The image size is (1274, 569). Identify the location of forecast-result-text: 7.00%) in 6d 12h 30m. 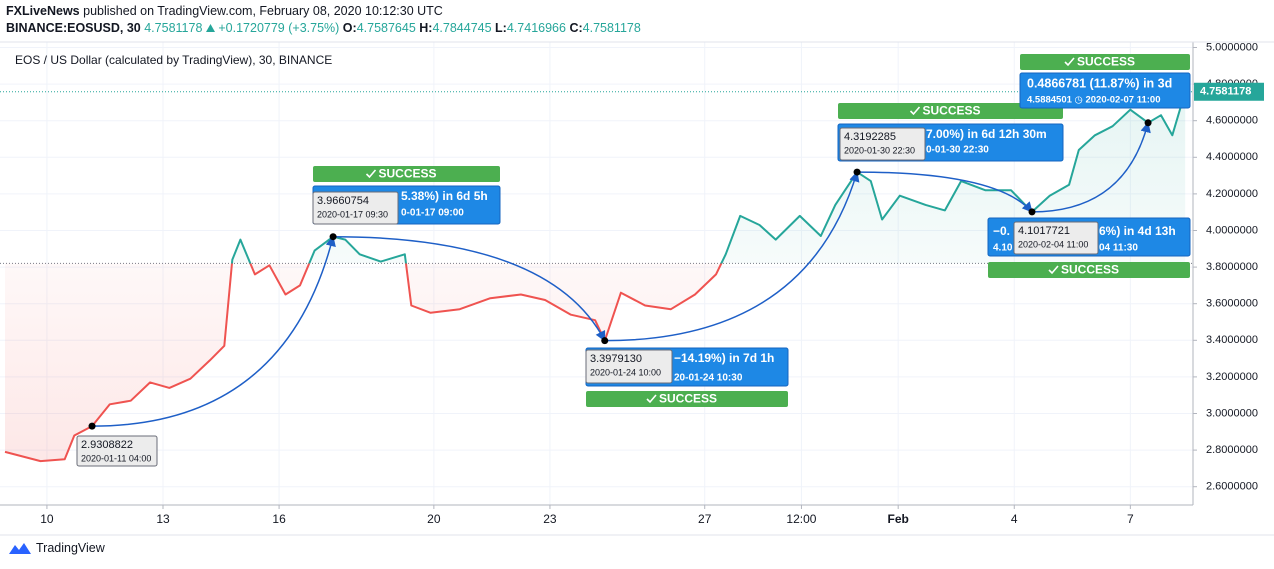
(986, 134).